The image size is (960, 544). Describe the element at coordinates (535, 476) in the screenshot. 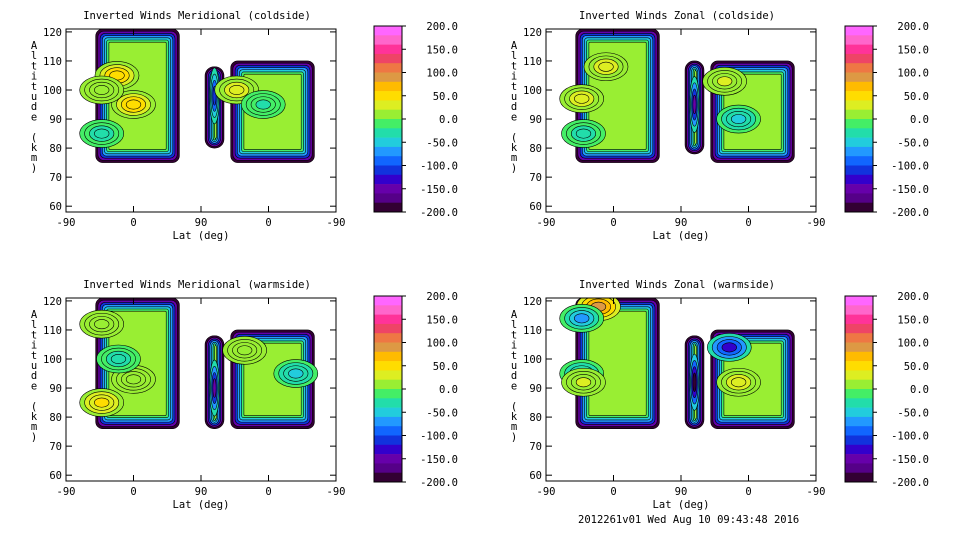

I see `y-tick-label: 60` at that location.